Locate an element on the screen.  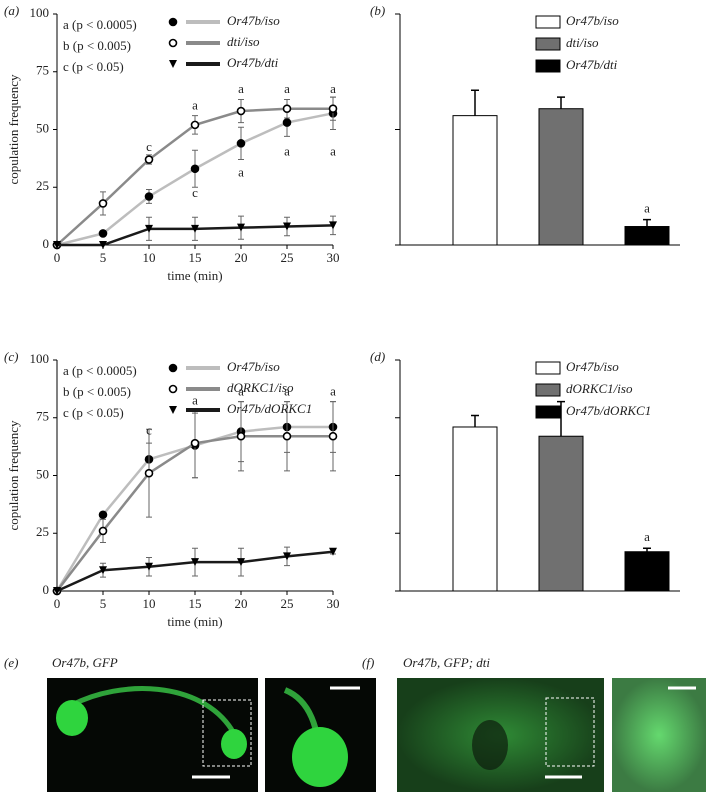
legend-label: Or47b/dORKC1 is located at coordinates (608, 410).